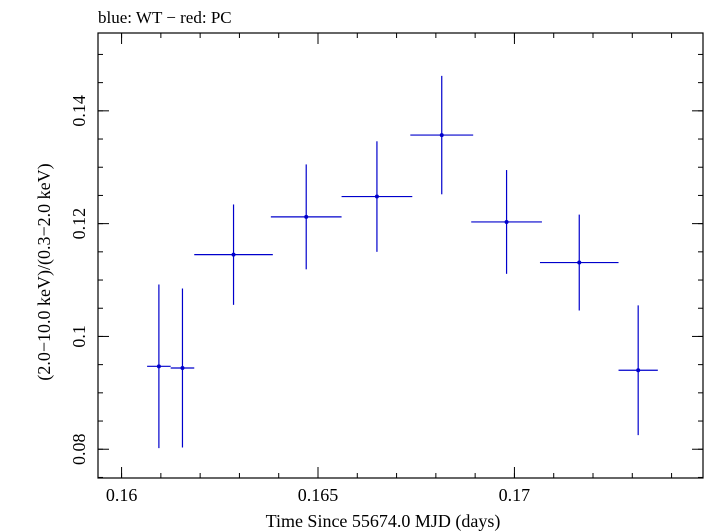 This screenshot has height=532, width=705. What do you see at coordinates (79, 449) in the screenshot?
I see `y-tick-label: 0.08` at bounding box center [79, 449].